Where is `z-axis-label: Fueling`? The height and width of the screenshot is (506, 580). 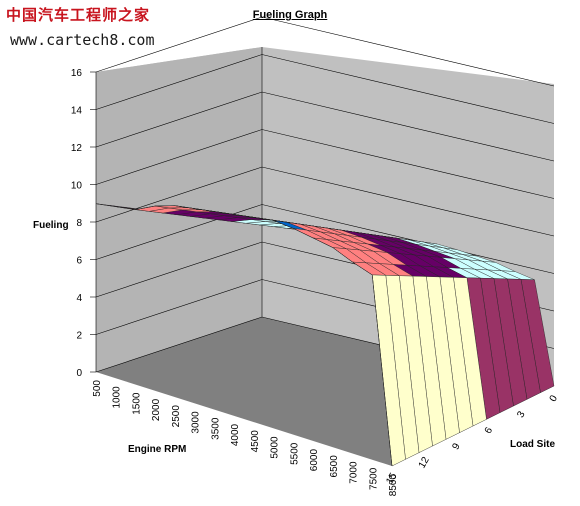 z-axis-label: Fueling is located at coordinates (51, 225).